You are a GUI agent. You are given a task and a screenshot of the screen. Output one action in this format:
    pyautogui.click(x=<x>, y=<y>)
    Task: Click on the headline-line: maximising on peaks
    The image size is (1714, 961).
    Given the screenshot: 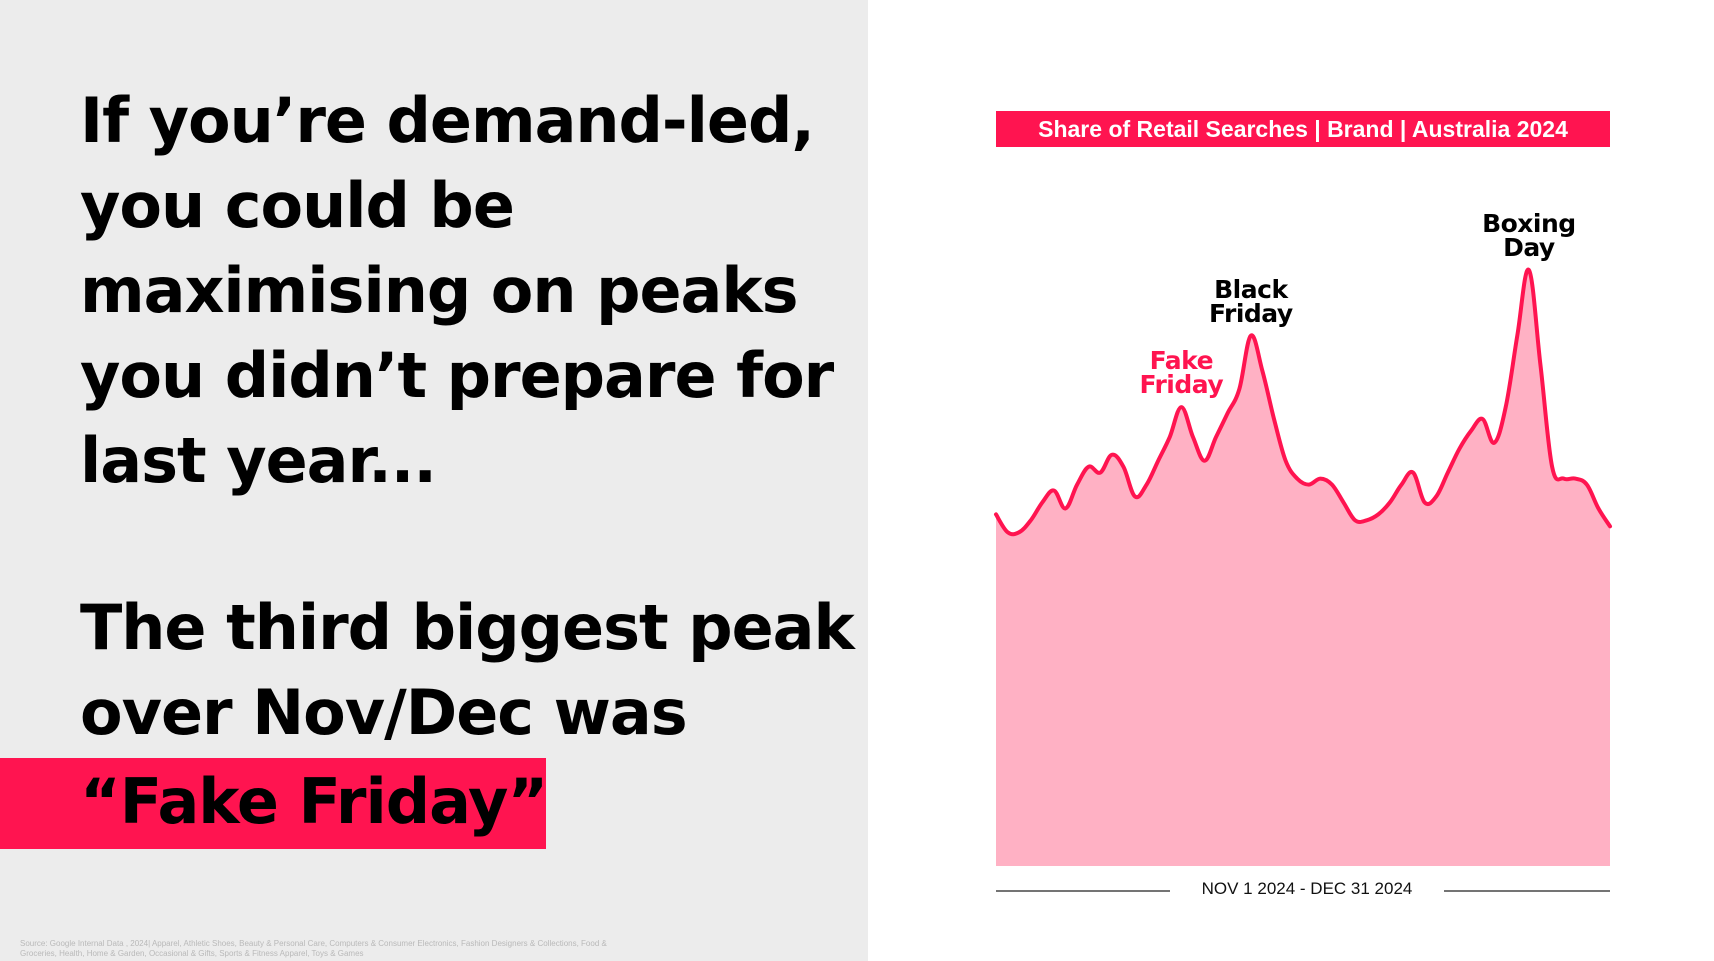 What is the action you would take?
    pyautogui.click(x=439, y=290)
    